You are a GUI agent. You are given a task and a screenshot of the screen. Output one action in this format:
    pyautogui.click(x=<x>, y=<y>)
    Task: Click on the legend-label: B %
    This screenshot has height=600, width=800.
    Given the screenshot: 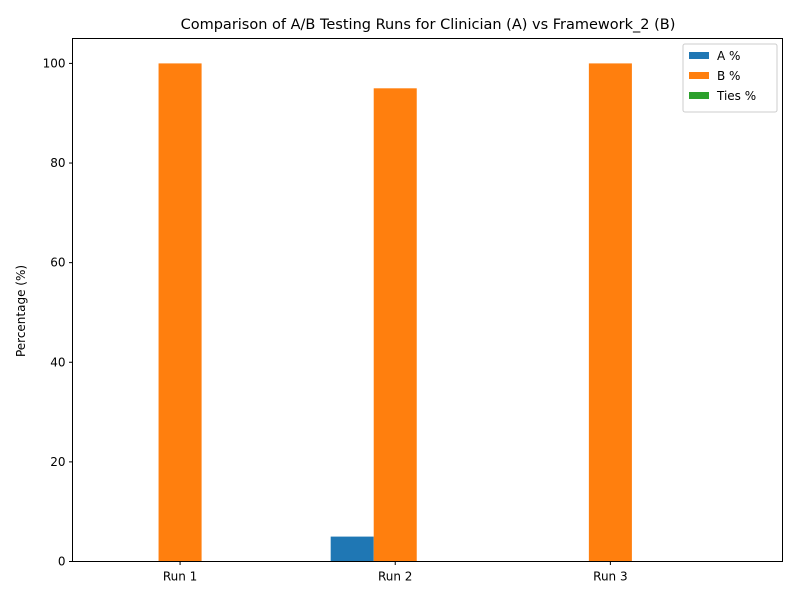 What is the action you would take?
    pyautogui.click(x=728, y=76)
    